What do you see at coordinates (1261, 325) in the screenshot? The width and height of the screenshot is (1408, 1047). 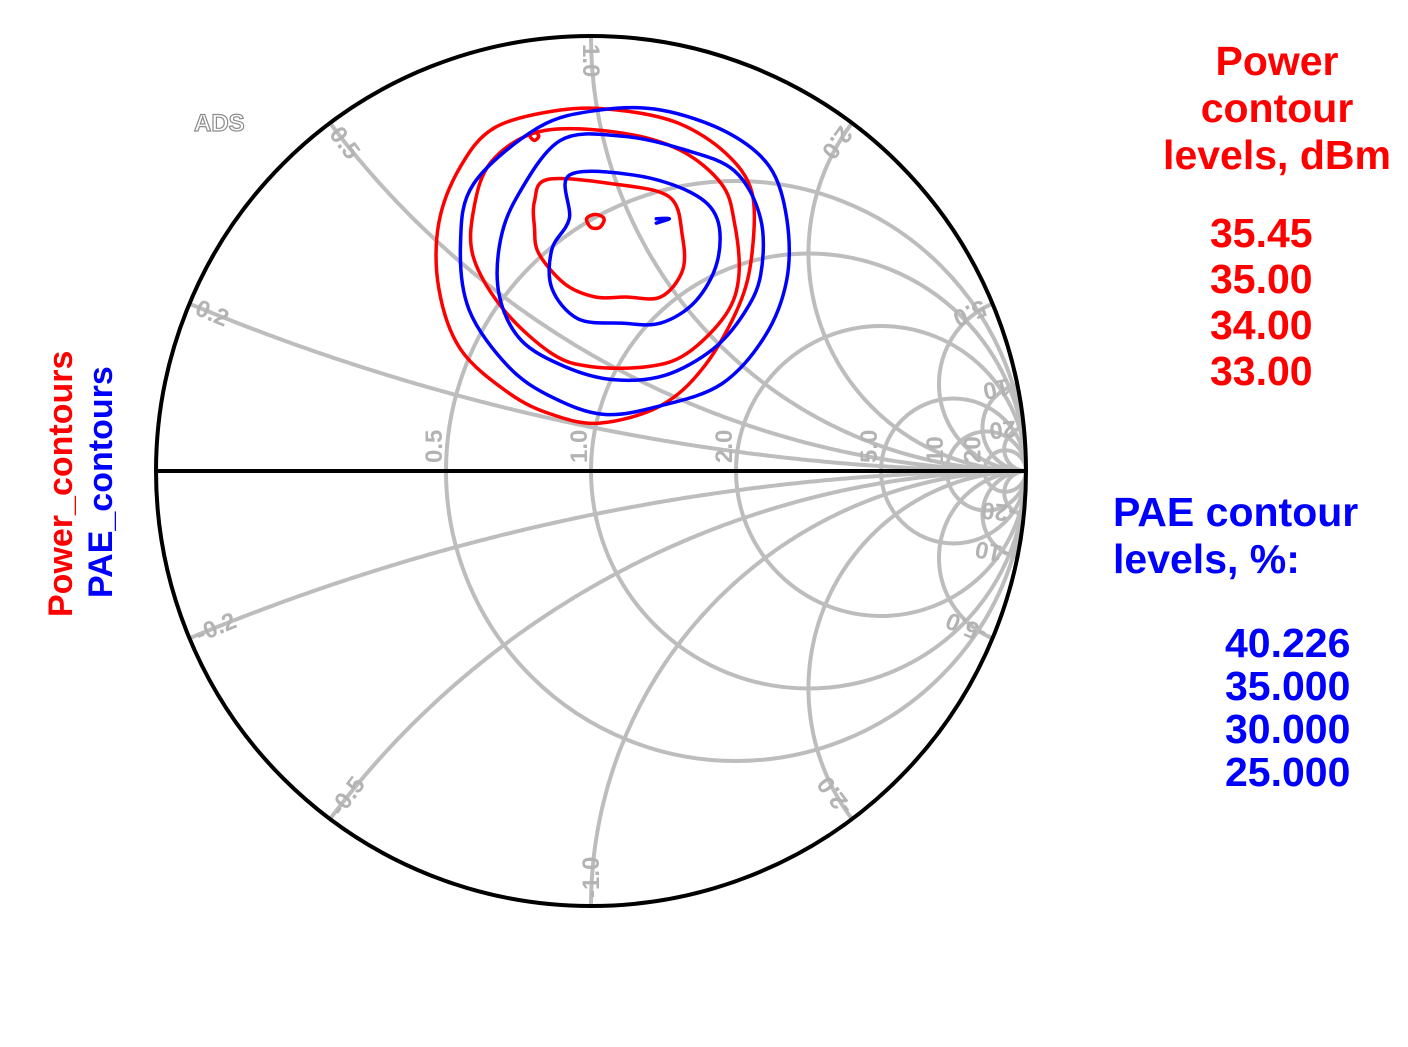 I see `power-level-item: 34.00` at bounding box center [1261, 325].